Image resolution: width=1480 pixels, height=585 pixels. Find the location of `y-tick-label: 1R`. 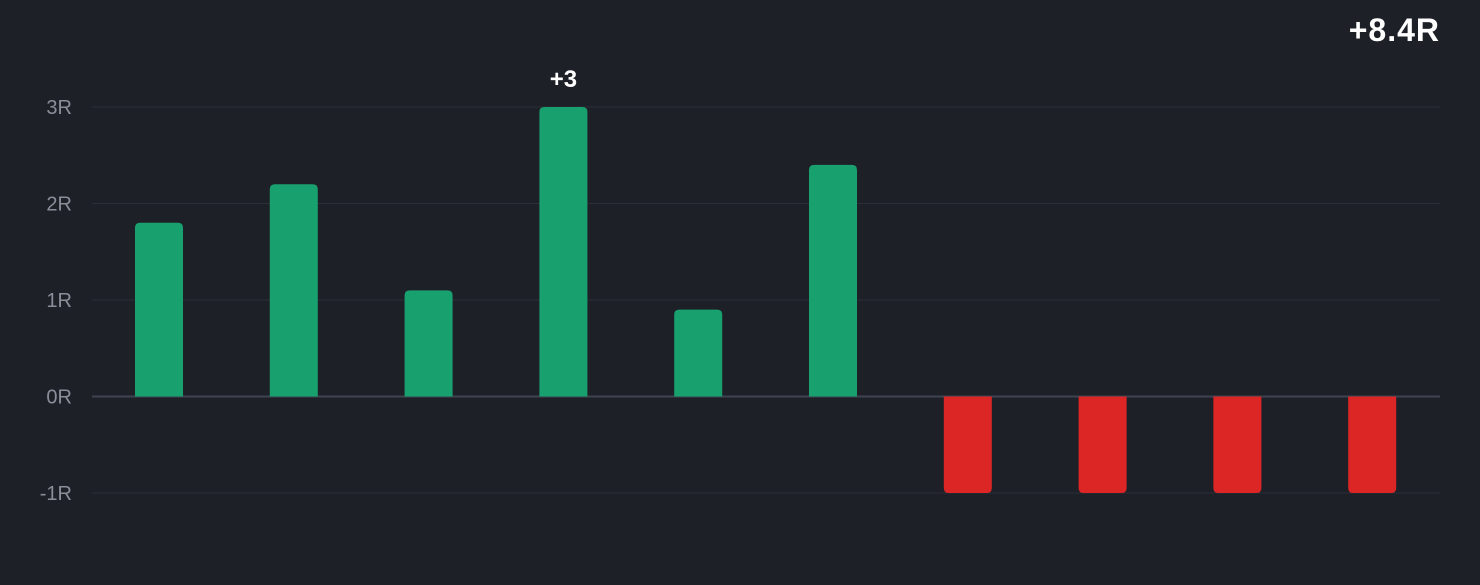

y-tick-label: 1R is located at coordinates (59, 301).